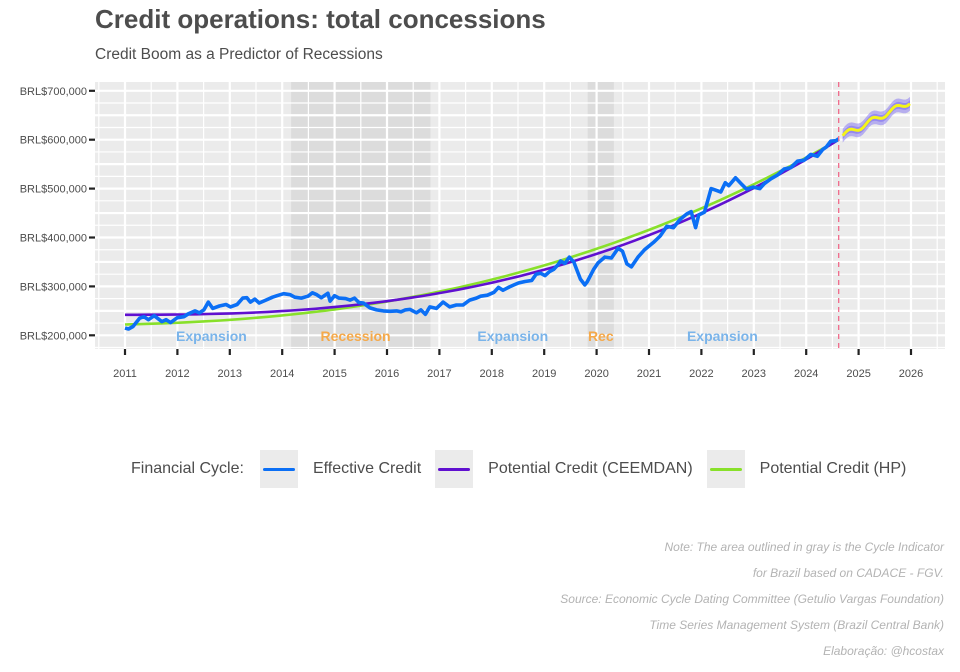 The width and height of the screenshot is (960, 672). Describe the element at coordinates (177, 374) in the screenshot. I see `x-tick-label: 2012` at that location.